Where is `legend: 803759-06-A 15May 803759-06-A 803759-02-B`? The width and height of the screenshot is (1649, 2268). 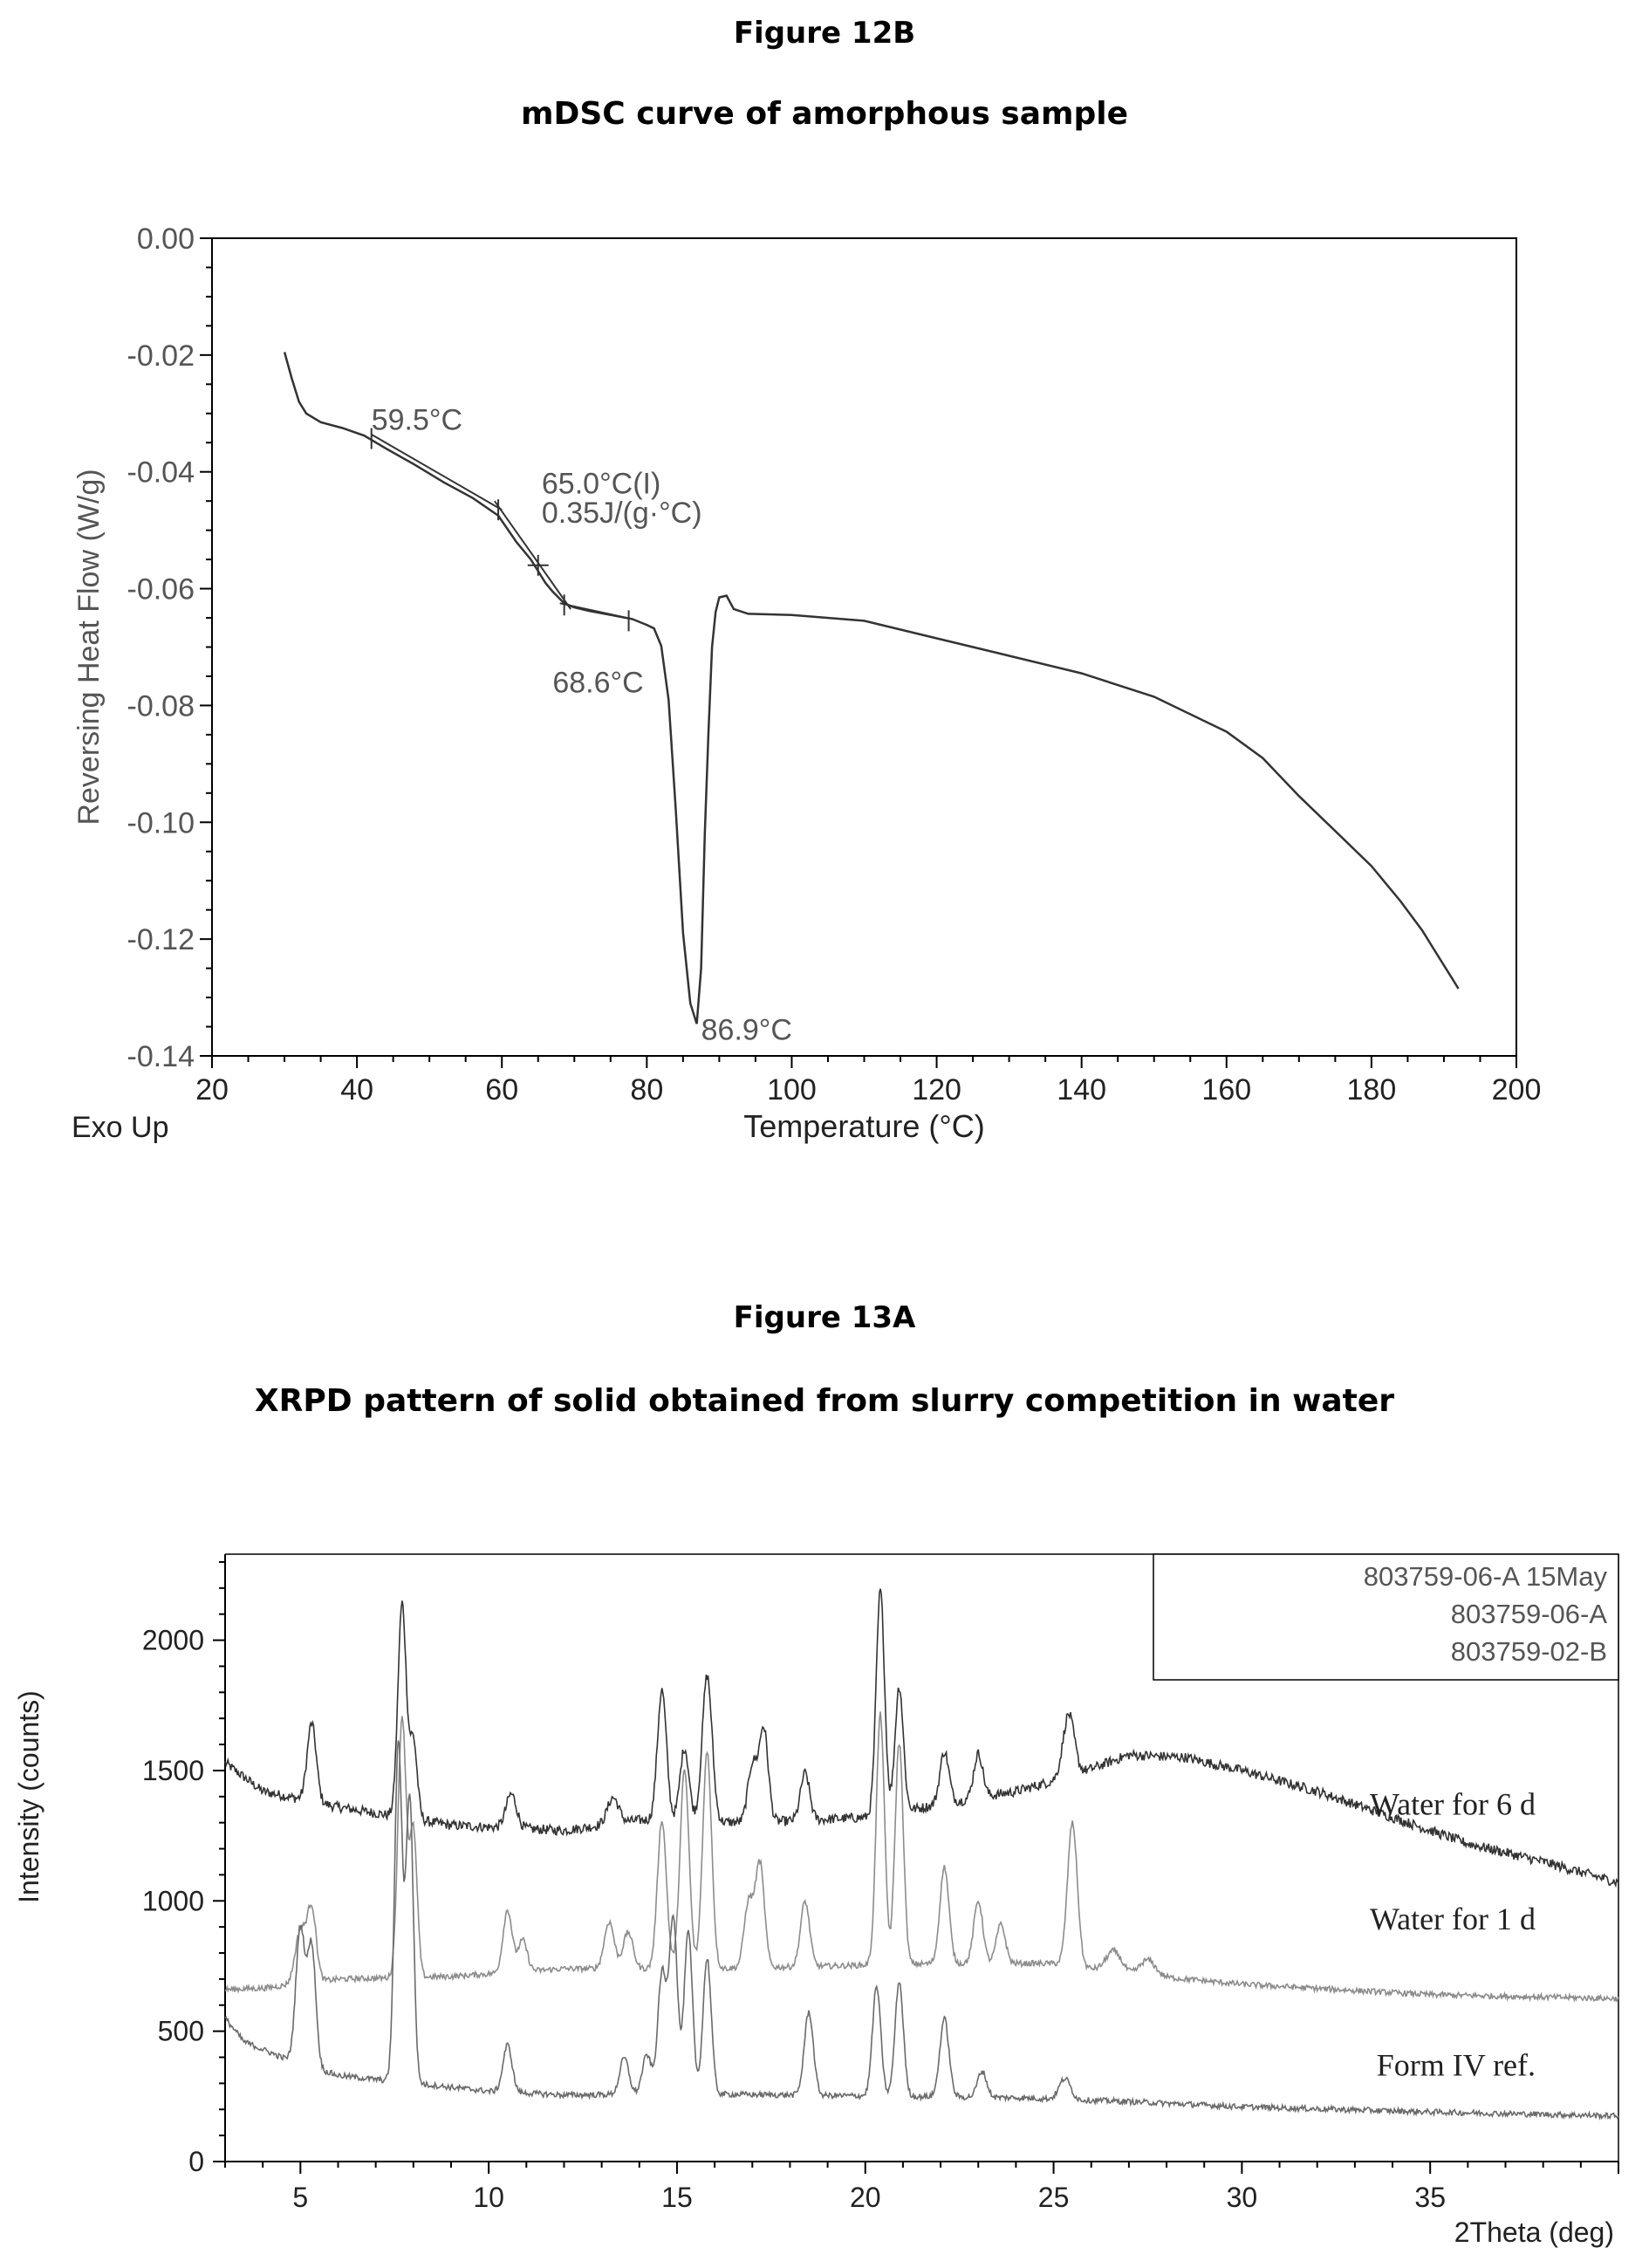 legend: 803759-06-A 15May 803759-06-A 803759-02-B is located at coordinates (1386, 1617).